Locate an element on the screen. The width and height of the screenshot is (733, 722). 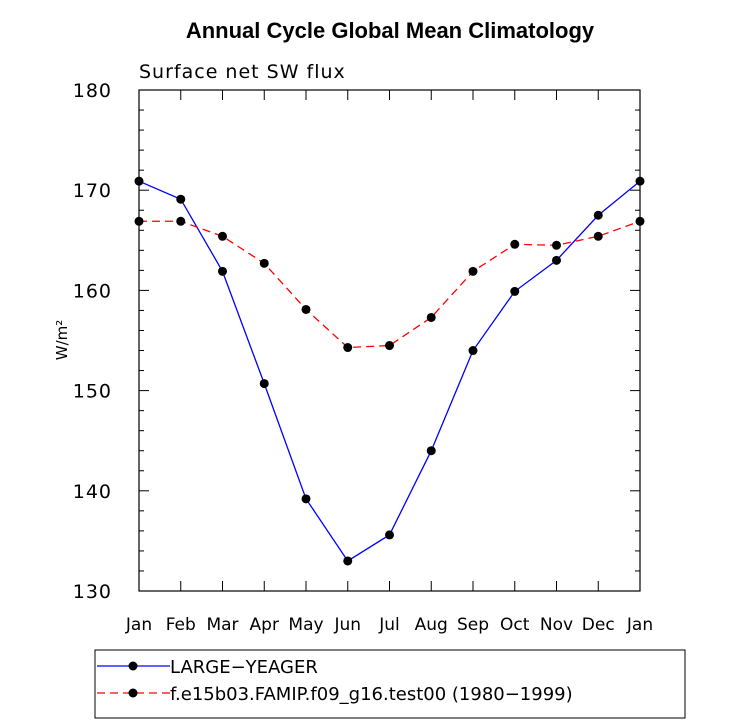
y-tick-label: 160 is located at coordinates (92, 291).